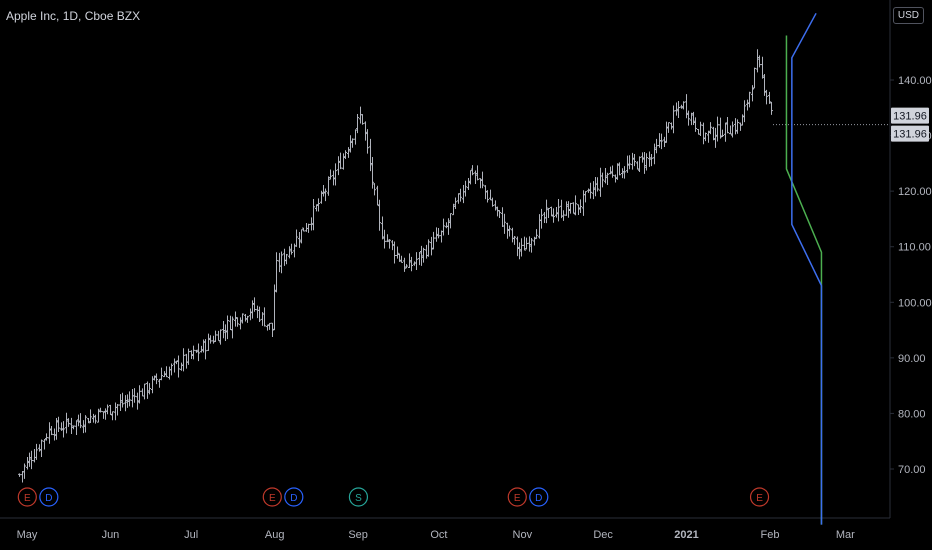 This screenshot has height=550, width=932. Describe the element at coordinates (191, 535) in the screenshot. I see `time-tick-label: Jul` at that location.